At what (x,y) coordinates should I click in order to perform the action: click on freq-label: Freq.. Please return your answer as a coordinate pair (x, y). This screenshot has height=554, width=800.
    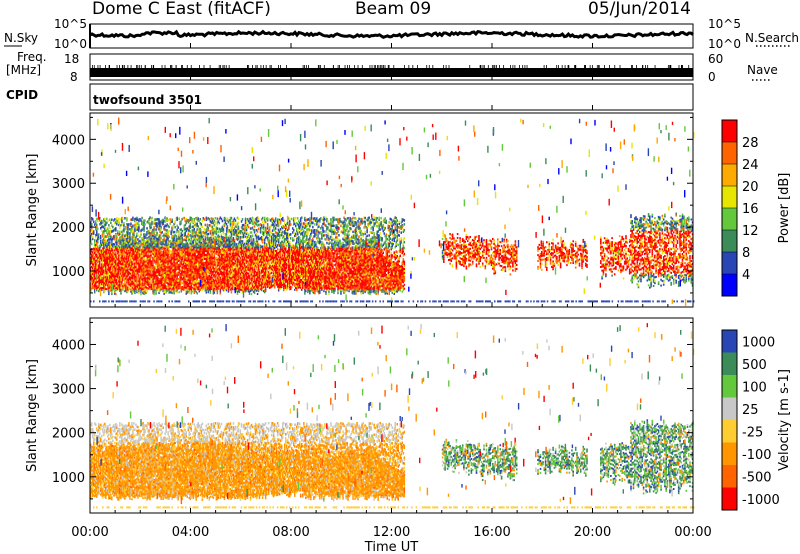
    Looking at the image, I should click on (32, 57).